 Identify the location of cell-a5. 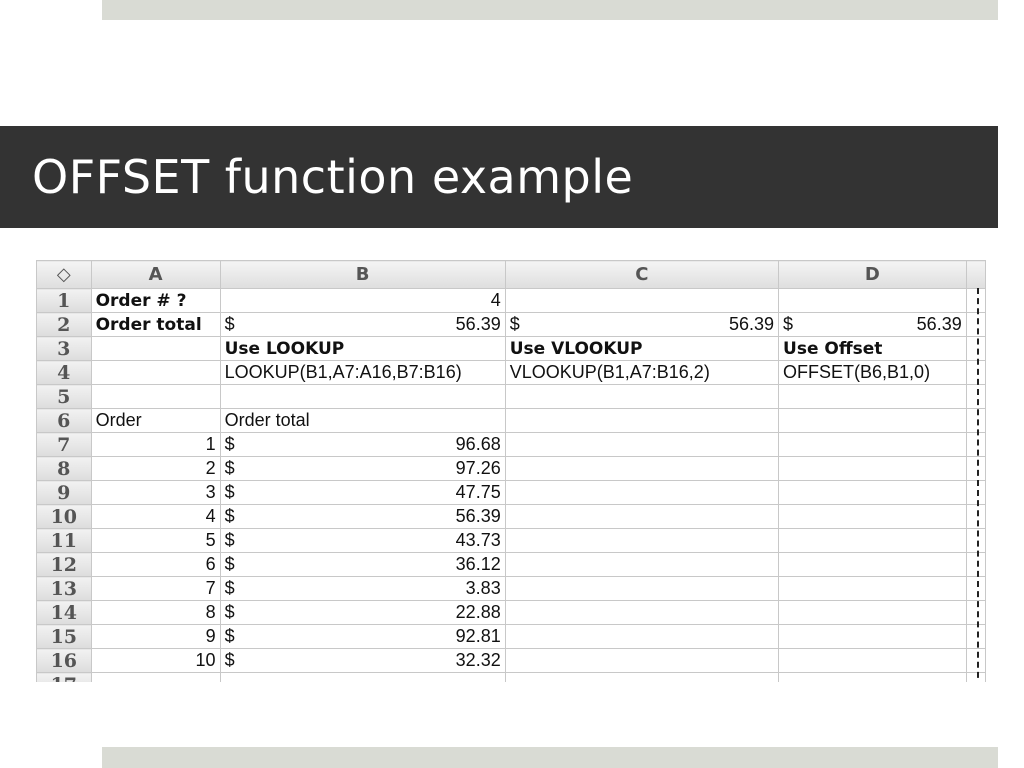
(155, 396).